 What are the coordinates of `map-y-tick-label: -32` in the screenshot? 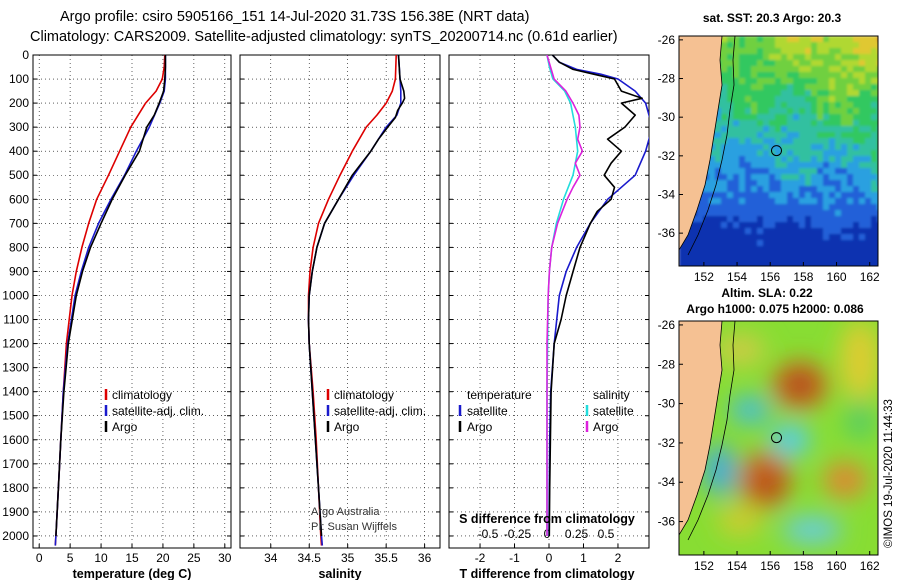 It's located at (667, 443).